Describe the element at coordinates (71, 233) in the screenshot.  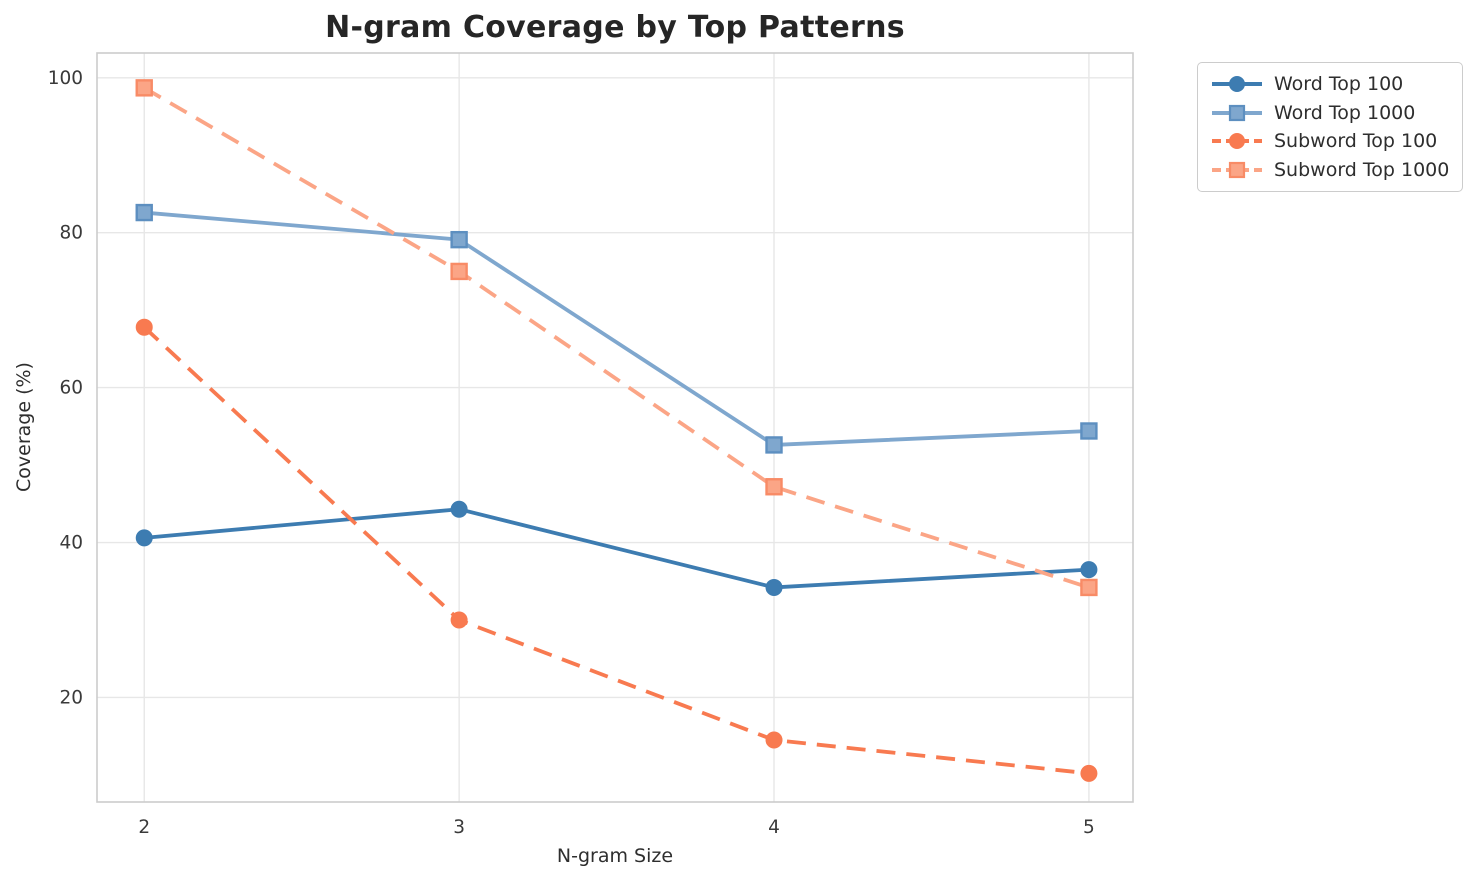
I see `y-tick-label: 80` at that location.